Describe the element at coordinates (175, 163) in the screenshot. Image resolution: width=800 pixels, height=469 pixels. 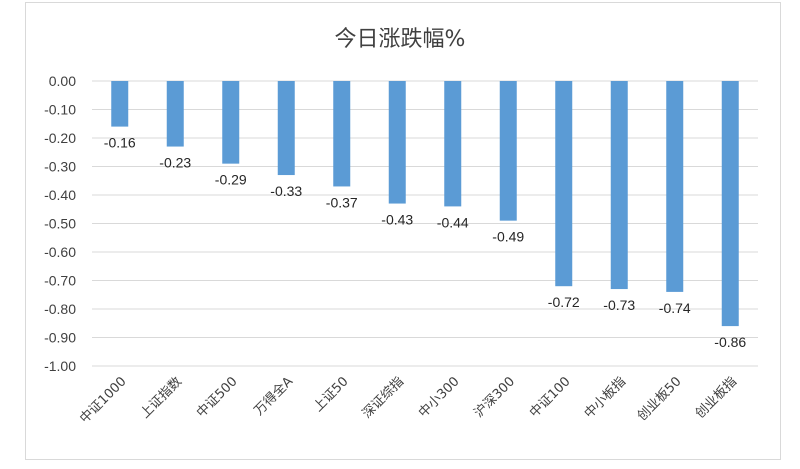
I see `data-label: -0.23` at that location.